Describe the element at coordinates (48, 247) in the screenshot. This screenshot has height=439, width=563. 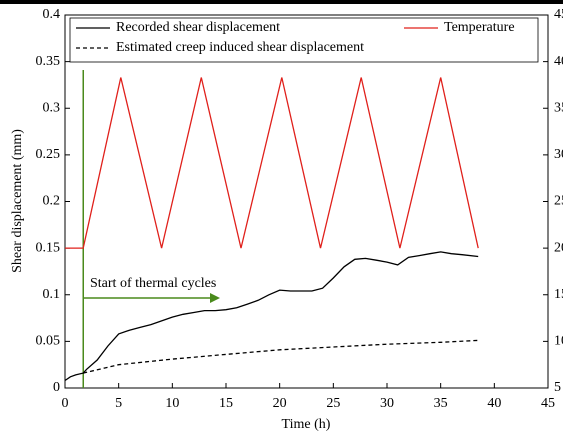
I see `y-tick-label: 0.15` at that location.